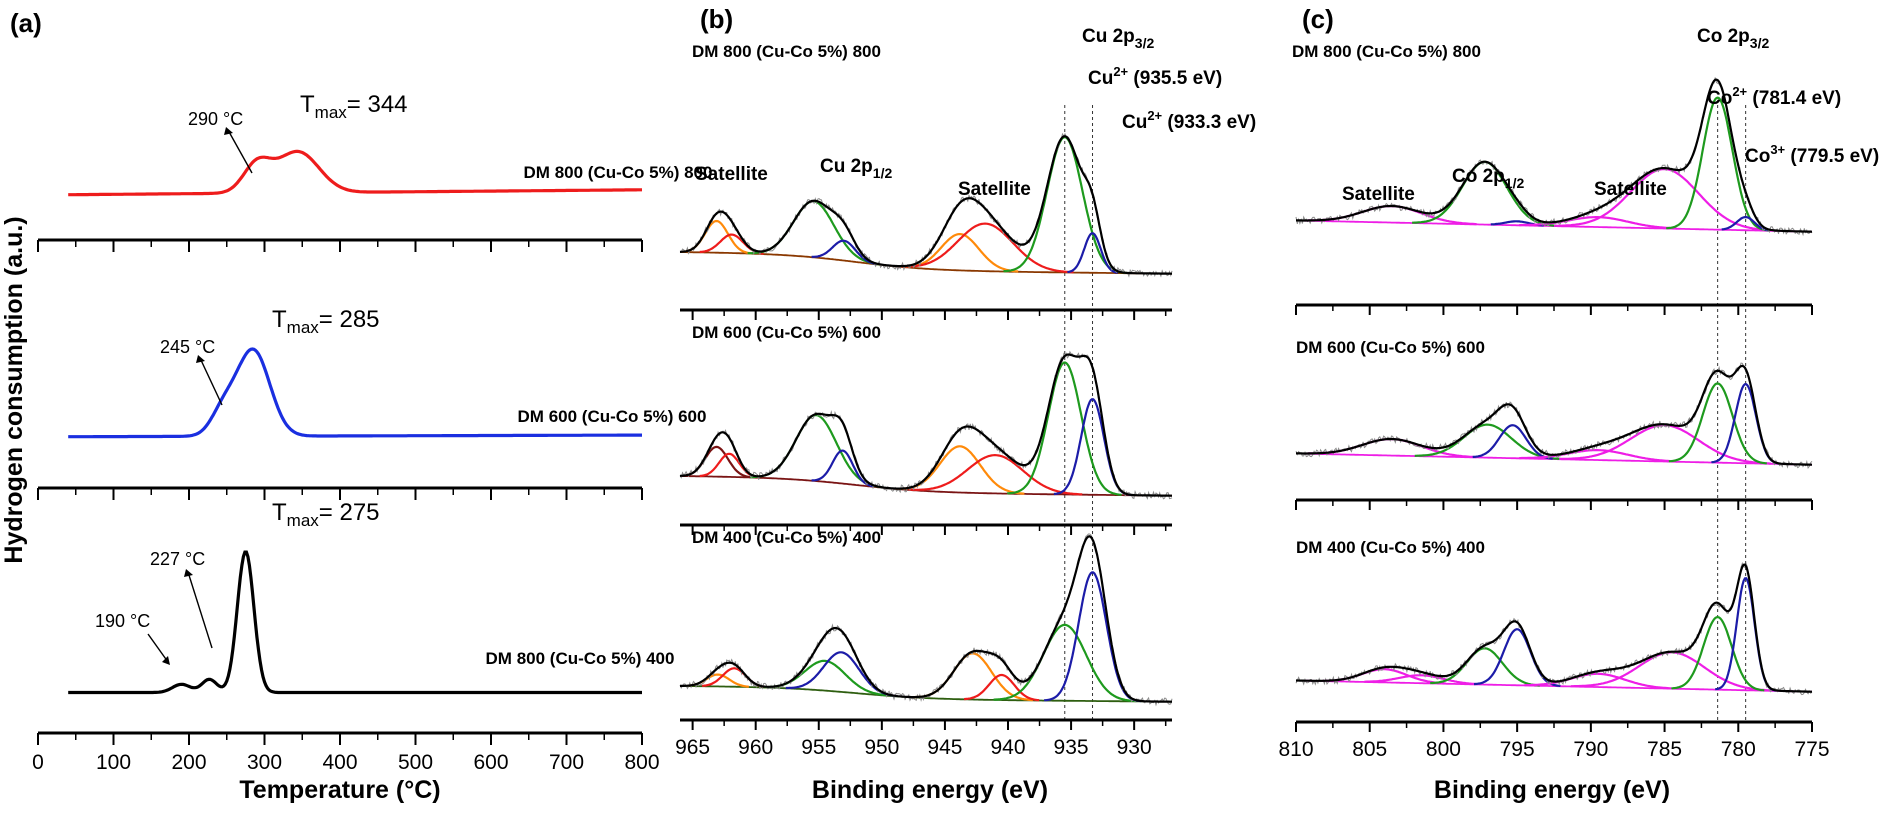 This screenshot has width=1880, height=813. I want to click on co3-779-label: Co3+ (779.5 eV), so click(1812, 154).